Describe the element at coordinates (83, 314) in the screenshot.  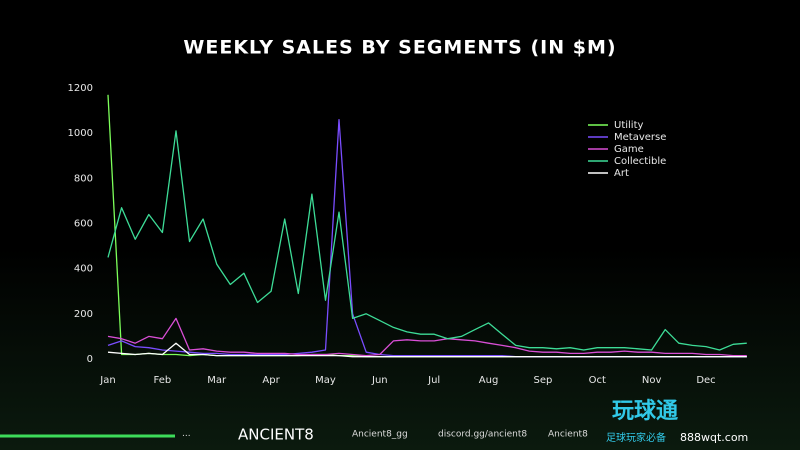
I see `y-tick-label: 200` at that location.